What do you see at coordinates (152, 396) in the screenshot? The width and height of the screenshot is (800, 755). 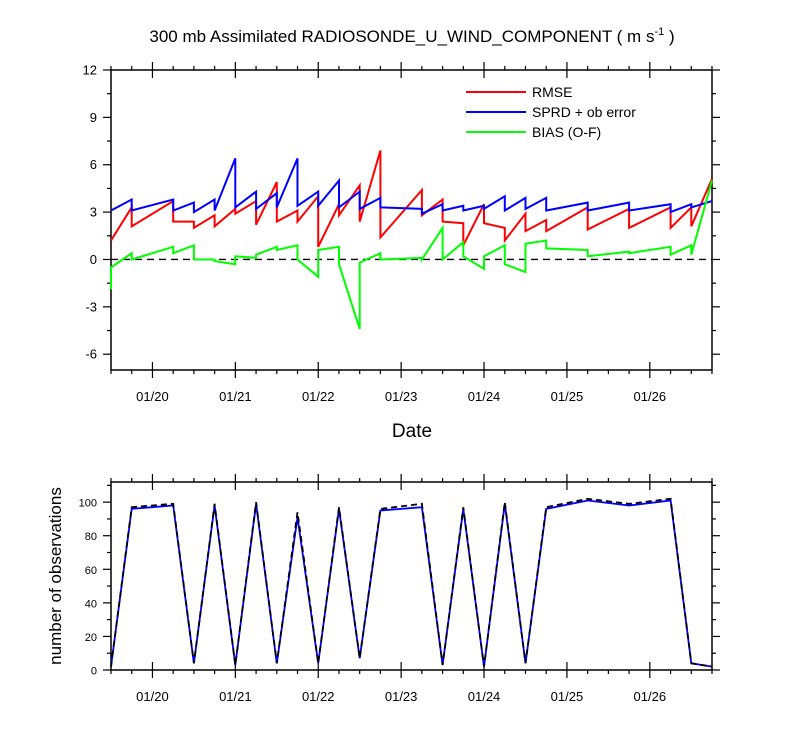 I see `top-x-tick-label: 01/20` at bounding box center [152, 396].